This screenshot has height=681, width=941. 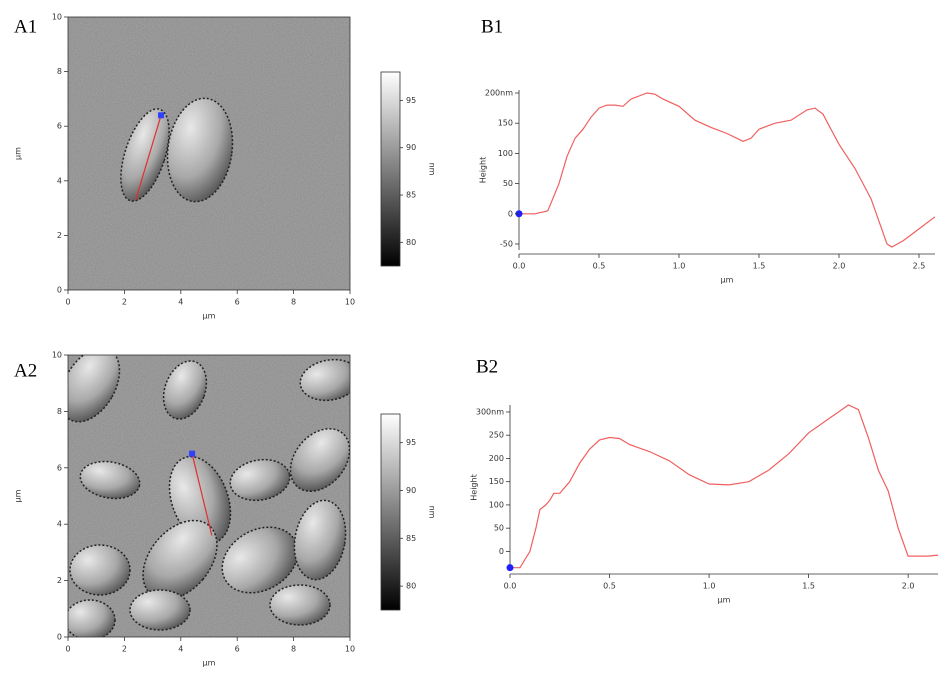 What do you see at coordinates (919, 266) in the screenshot?
I see `x-tick-label: 2.5` at bounding box center [919, 266].